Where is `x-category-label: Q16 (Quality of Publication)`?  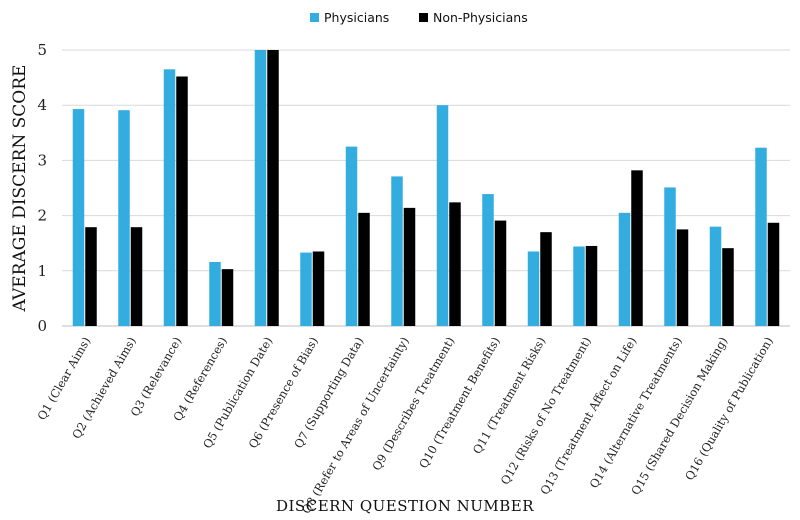 x-category-label: Q16 (Quality of Publication) is located at coordinates (729, 409).